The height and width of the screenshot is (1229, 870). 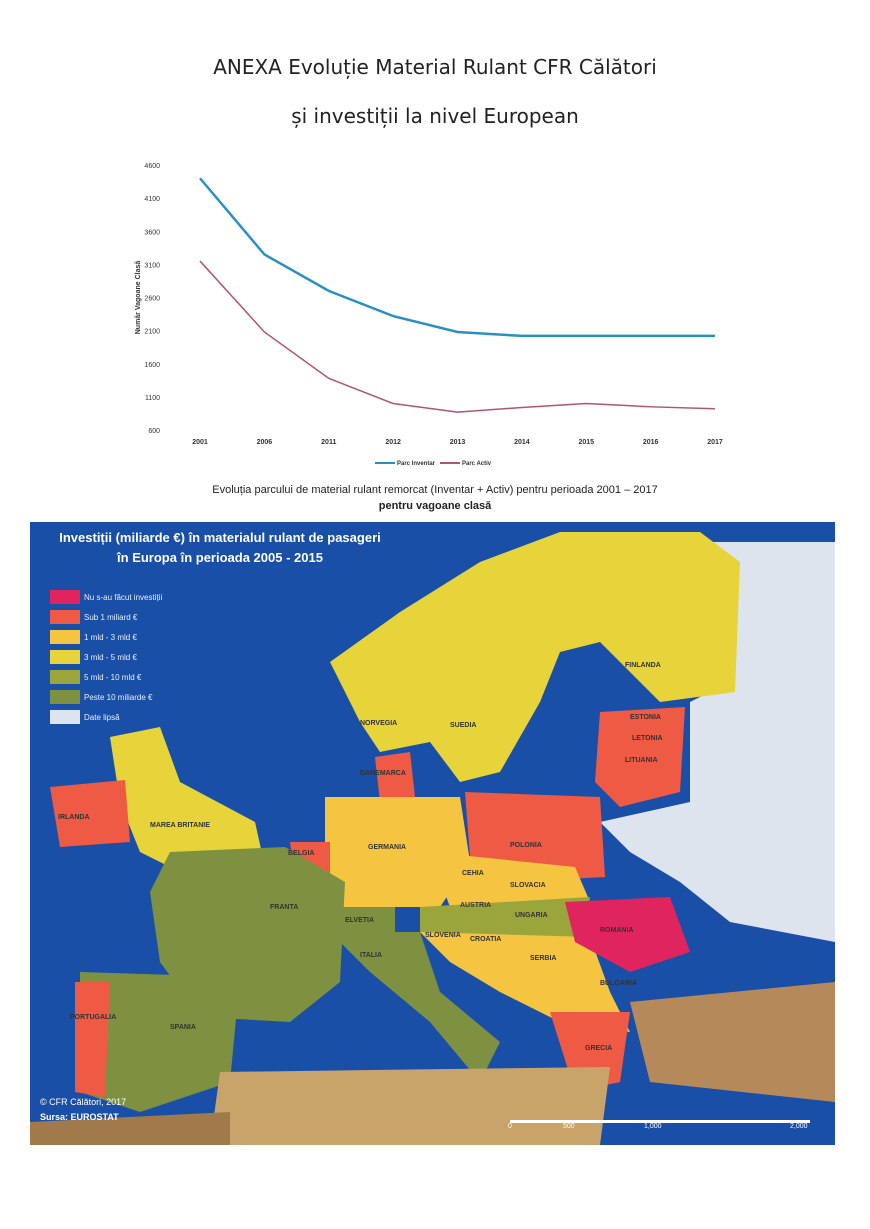 I want to click on legend-label: 1 mld - 3 mld €, so click(x=110, y=637).